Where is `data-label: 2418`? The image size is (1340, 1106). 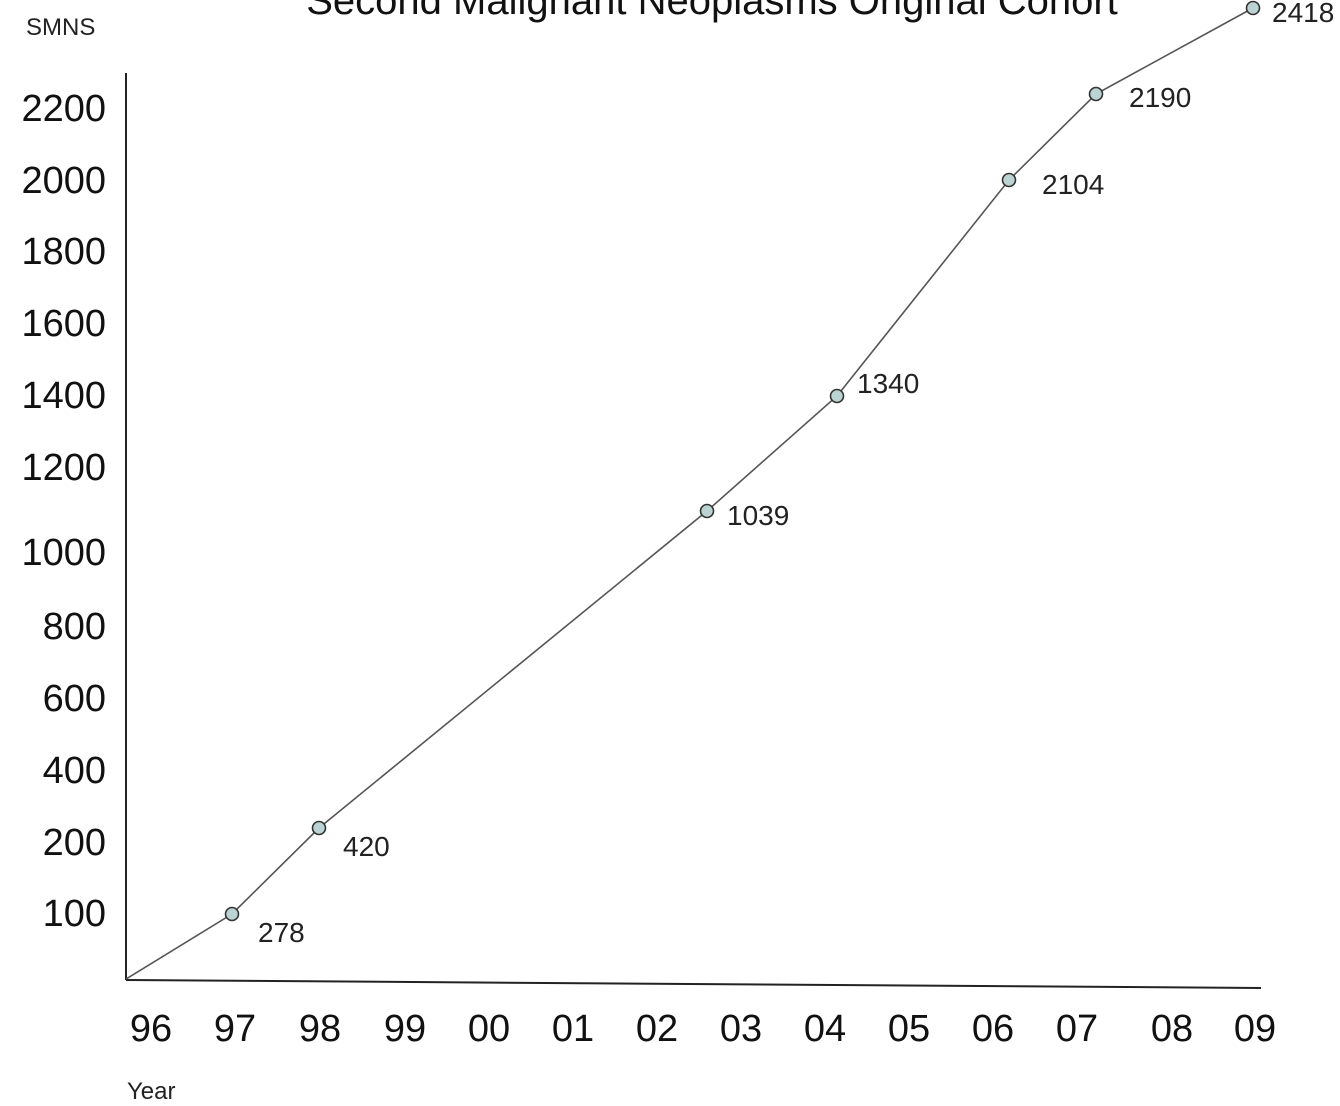
data-label: 2418 is located at coordinates (1303, 14).